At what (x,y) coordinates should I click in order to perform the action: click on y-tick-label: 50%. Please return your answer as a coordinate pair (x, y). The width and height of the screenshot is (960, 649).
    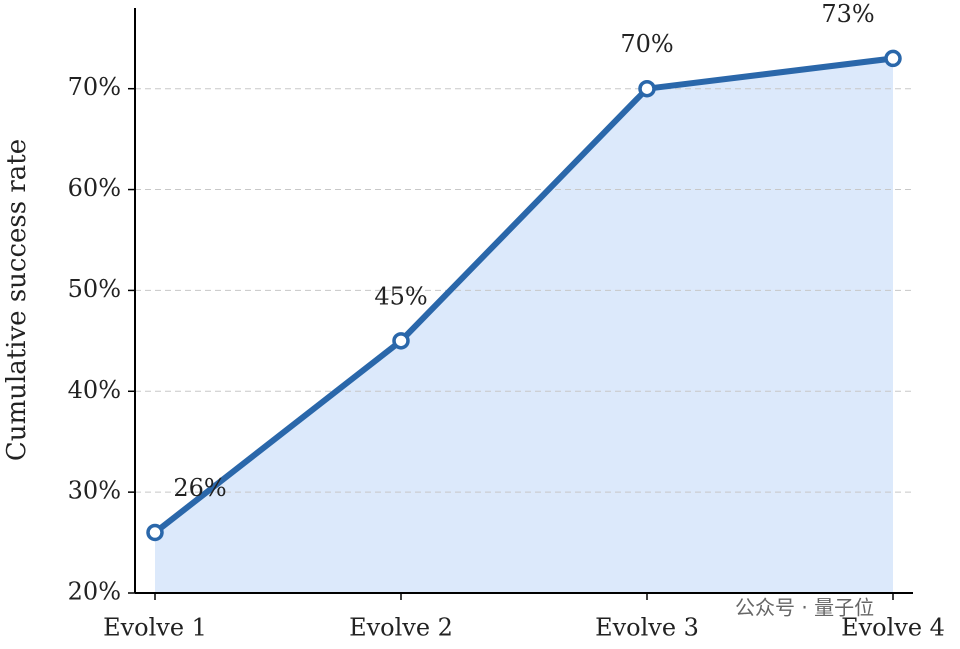
    Looking at the image, I should click on (94, 289).